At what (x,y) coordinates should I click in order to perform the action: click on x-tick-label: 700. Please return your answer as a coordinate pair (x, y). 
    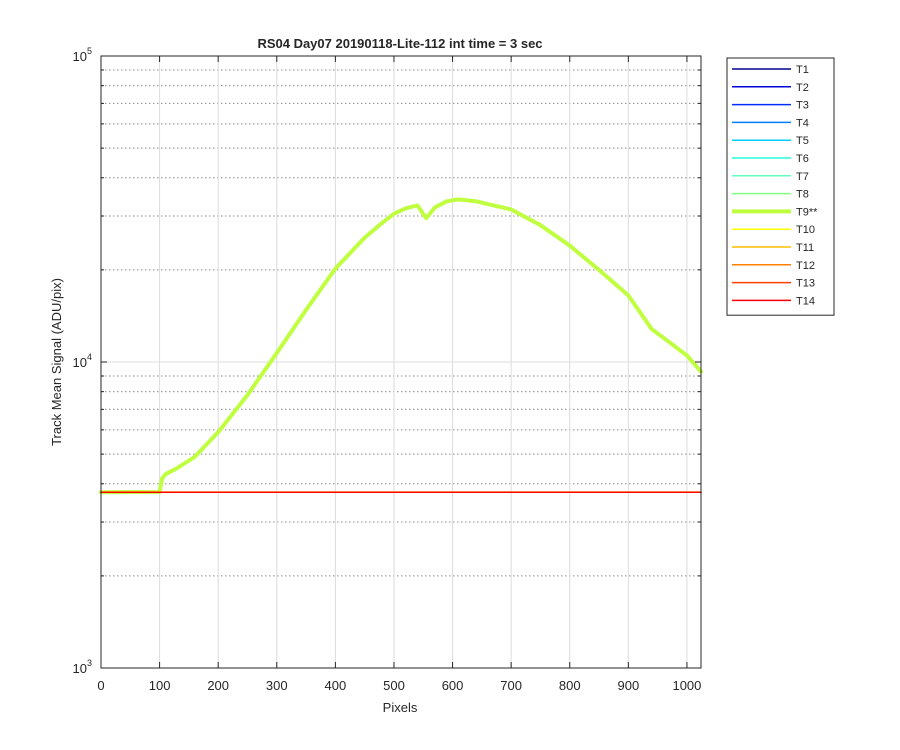
    Looking at the image, I should click on (511, 685).